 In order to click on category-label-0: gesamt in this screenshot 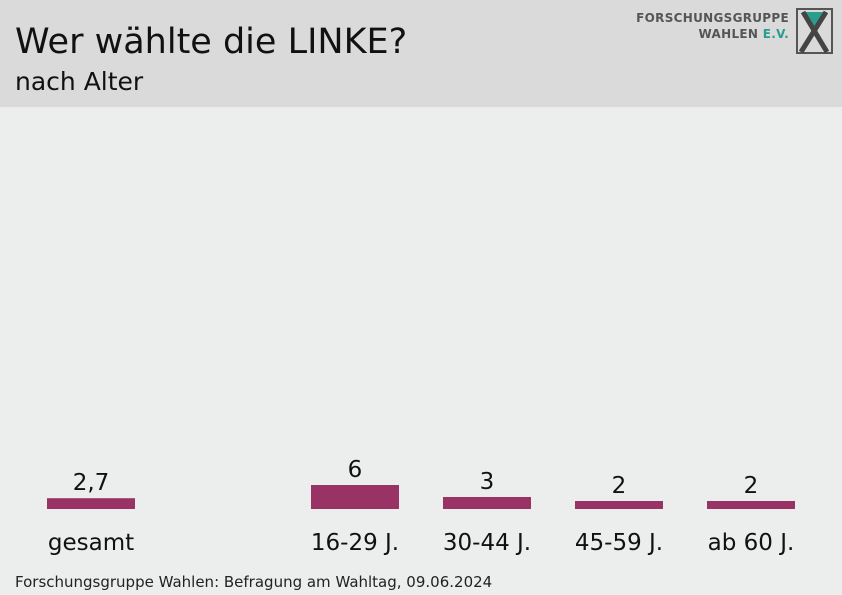, I will do `click(91, 543)`.